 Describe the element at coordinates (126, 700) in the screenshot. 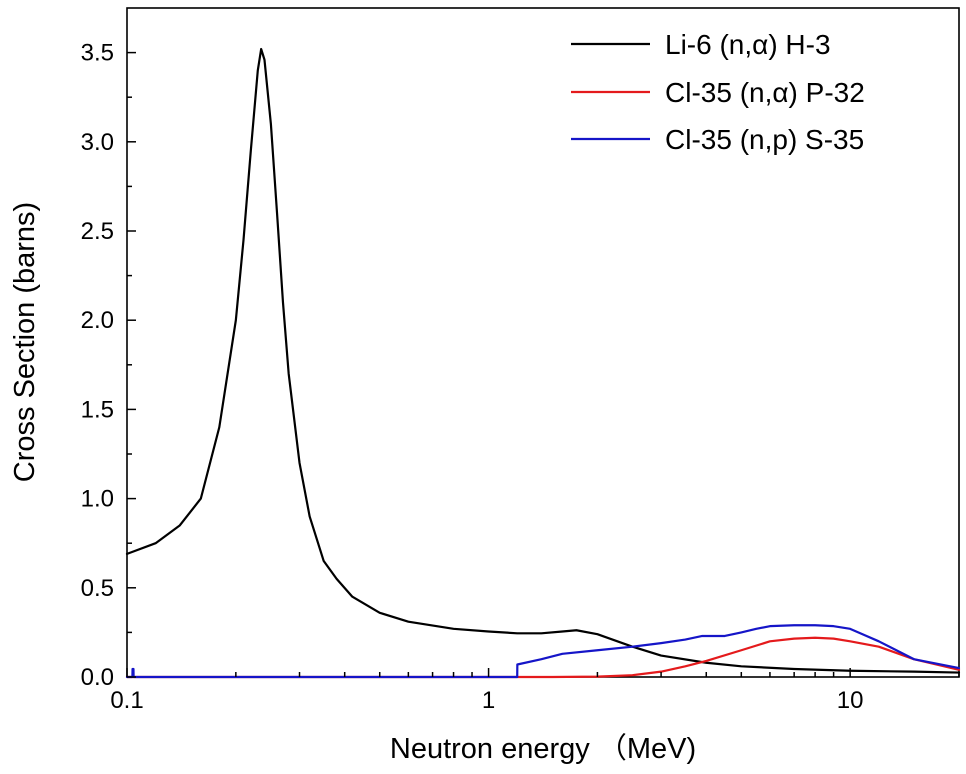

I see `x-tick-label: 0.1` at that location.